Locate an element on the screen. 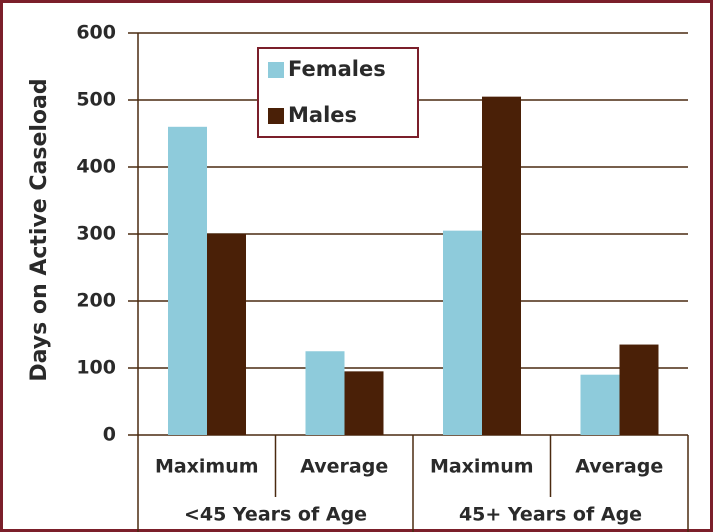 The image size is (713, 532). y-tick-label: 400 is located at coordinates (96, 167).